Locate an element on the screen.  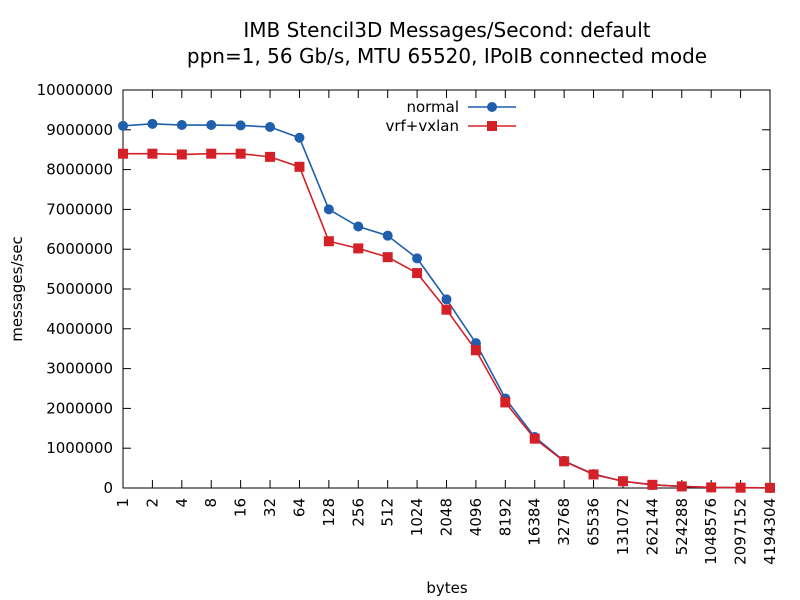
x-tick-label: 8 is located at coordinates (211, 503).